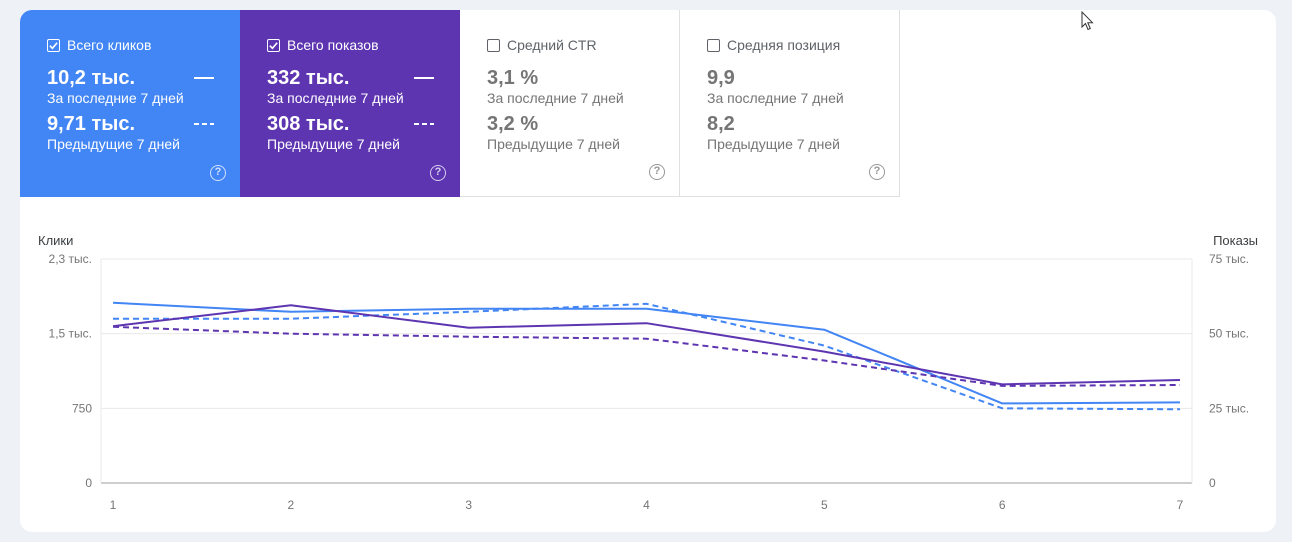 The image size is (1292, 542). What do you see at coordinates (70, 259) in the screenshot?
I see `y-tick-left: 2,3 тыс.` at bounding box center [70, 259].